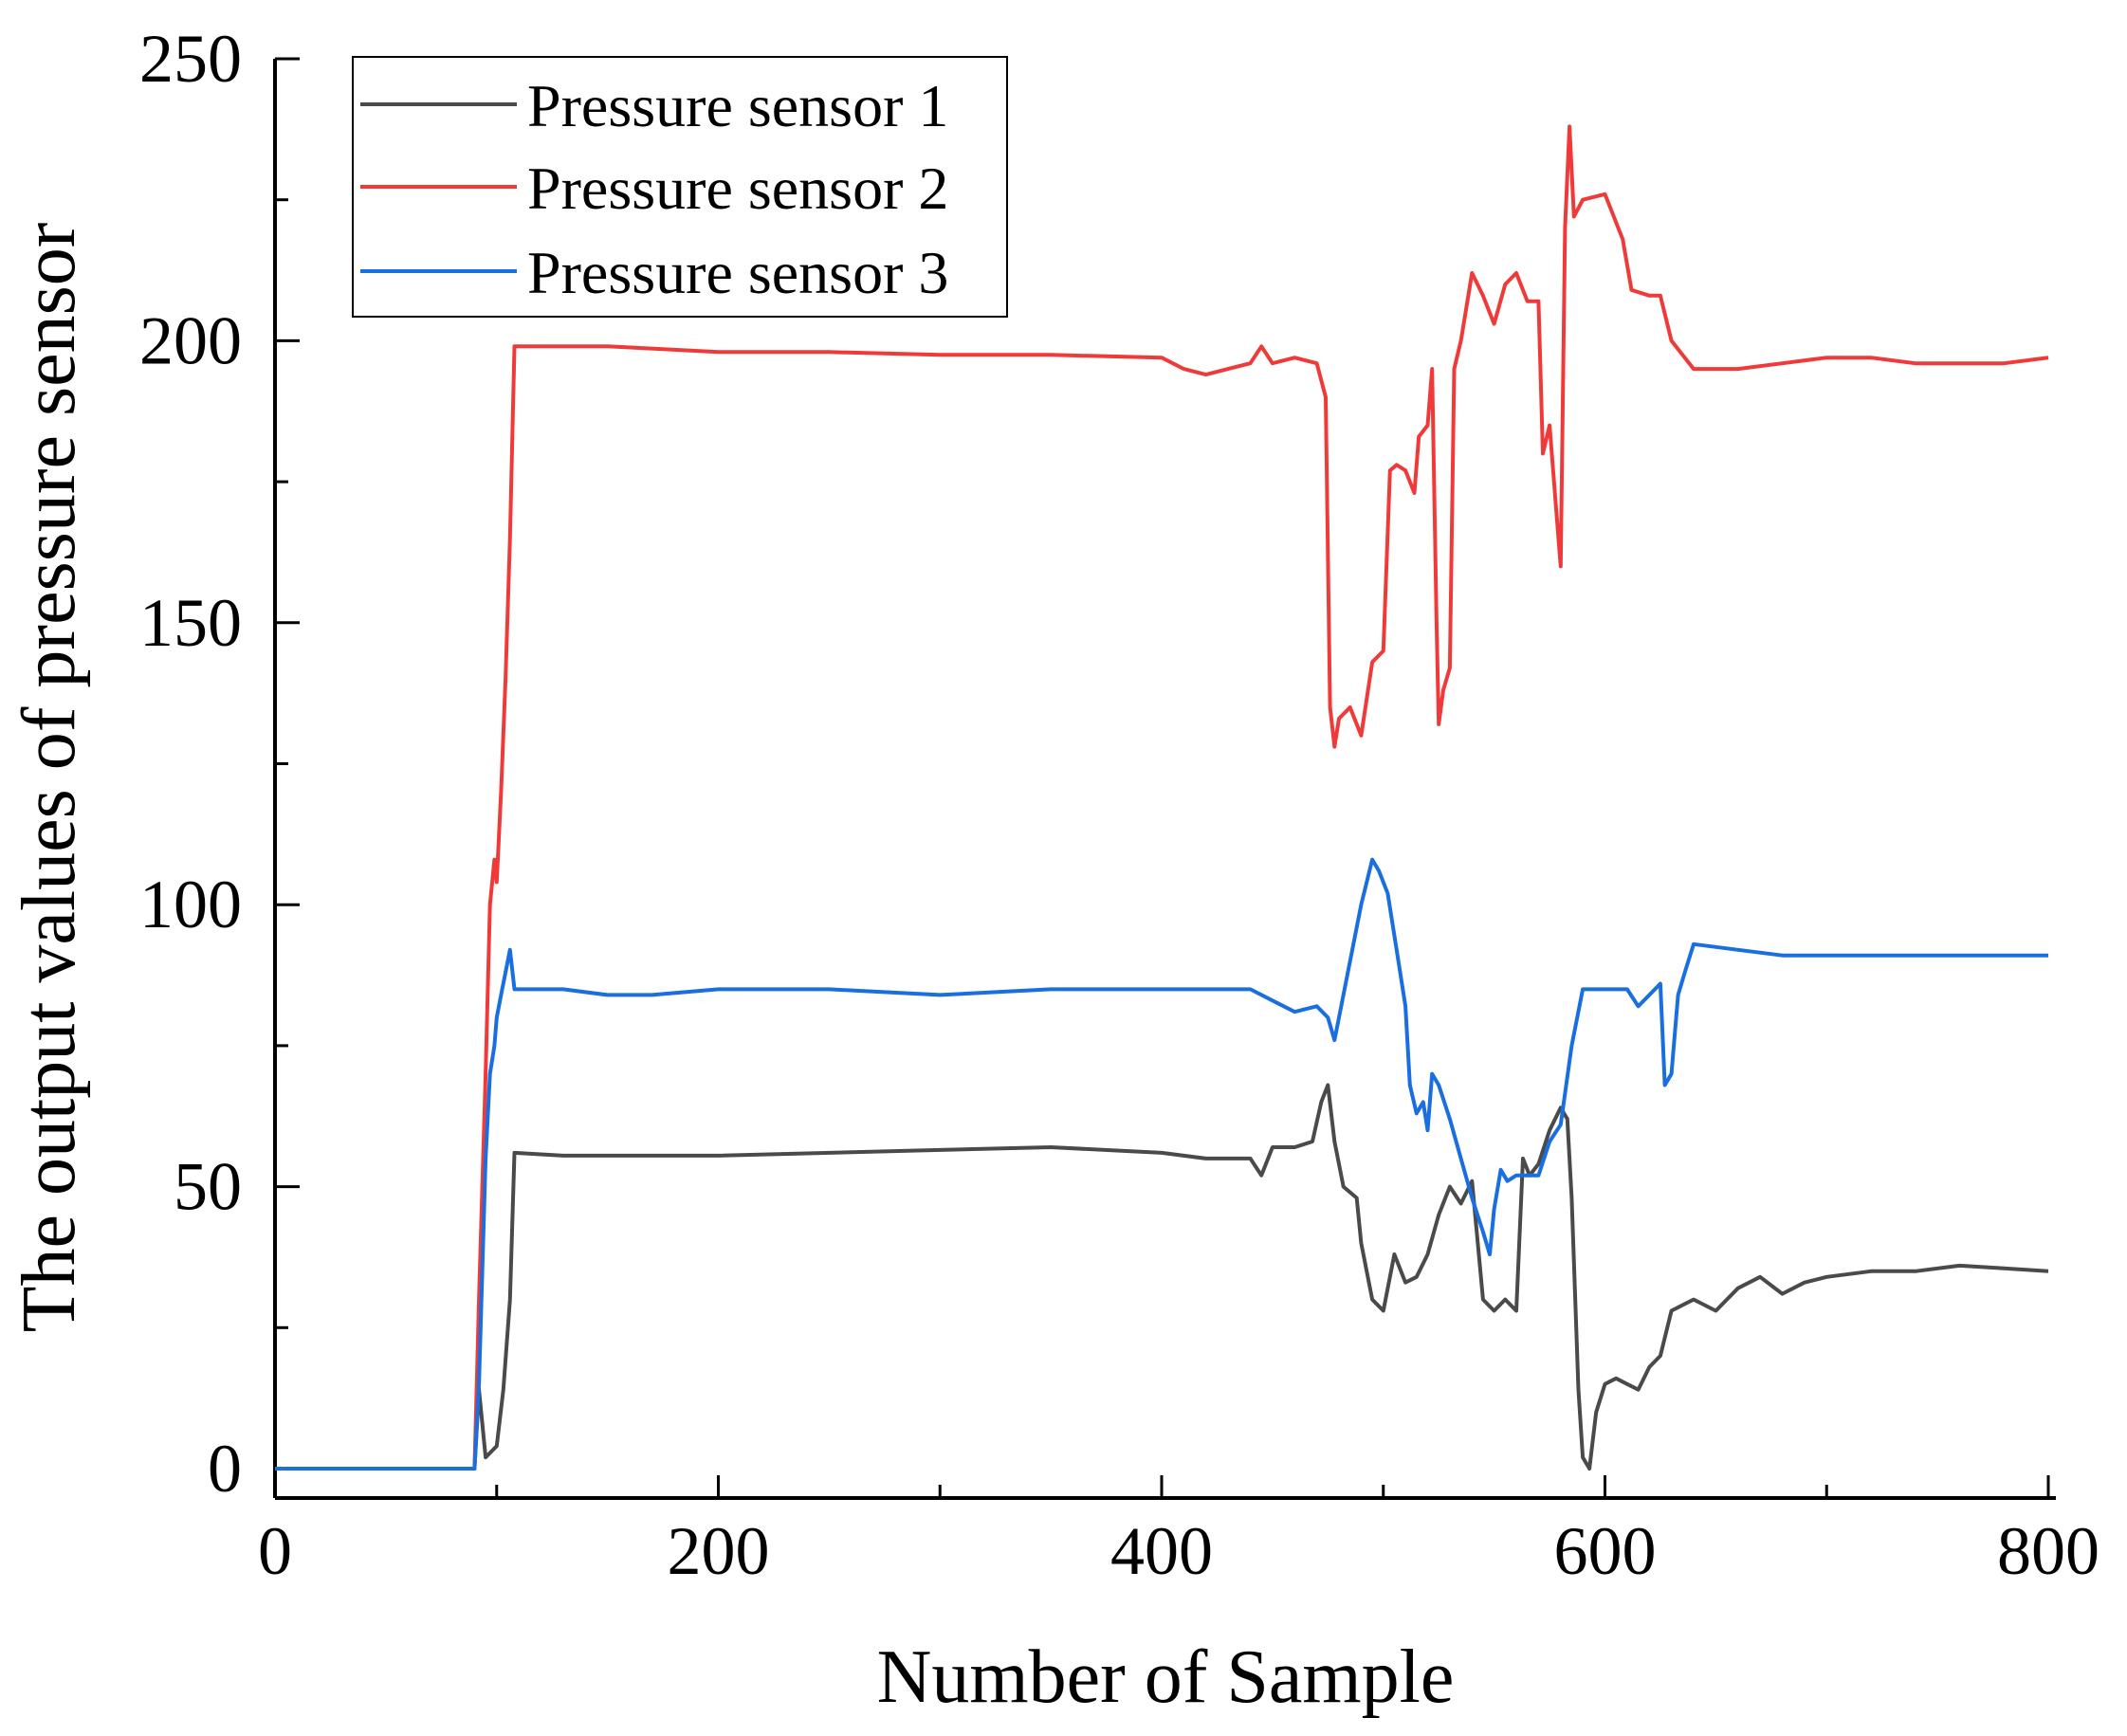 The width and height of the screenshot is (2127, 1736). I want to click on x-tick-label: 800, so click(2048, 1551).